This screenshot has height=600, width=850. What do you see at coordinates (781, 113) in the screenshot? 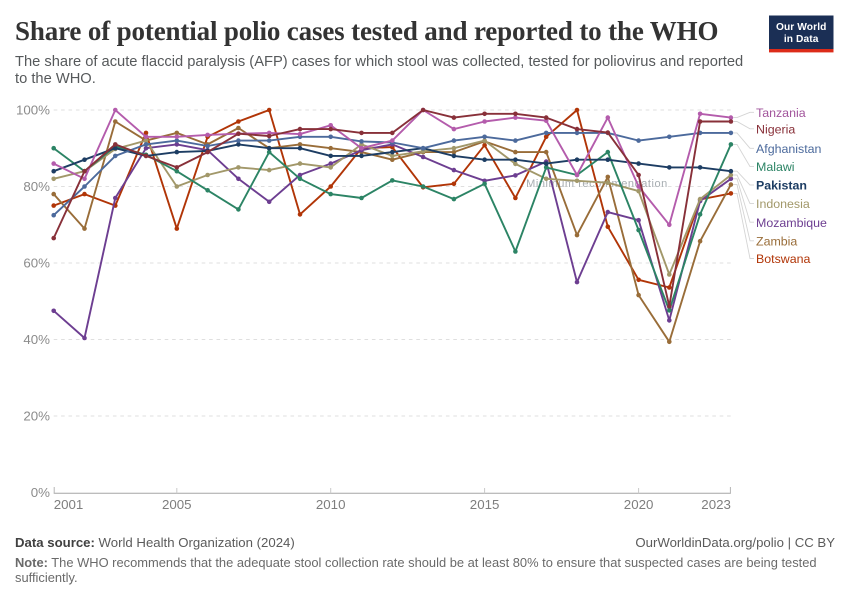
I see `svg-text: Tanzania` at bounding box center [781, 113].